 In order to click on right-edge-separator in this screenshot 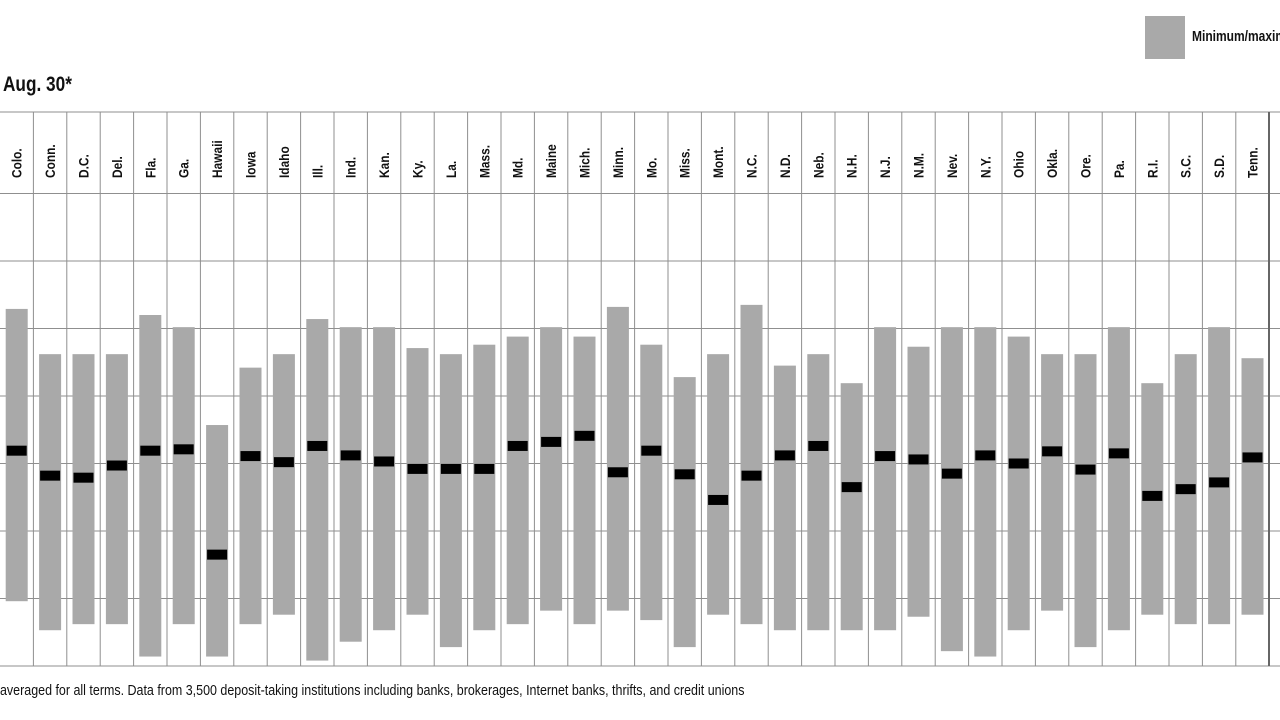, I will do `click(1269, 389)`.